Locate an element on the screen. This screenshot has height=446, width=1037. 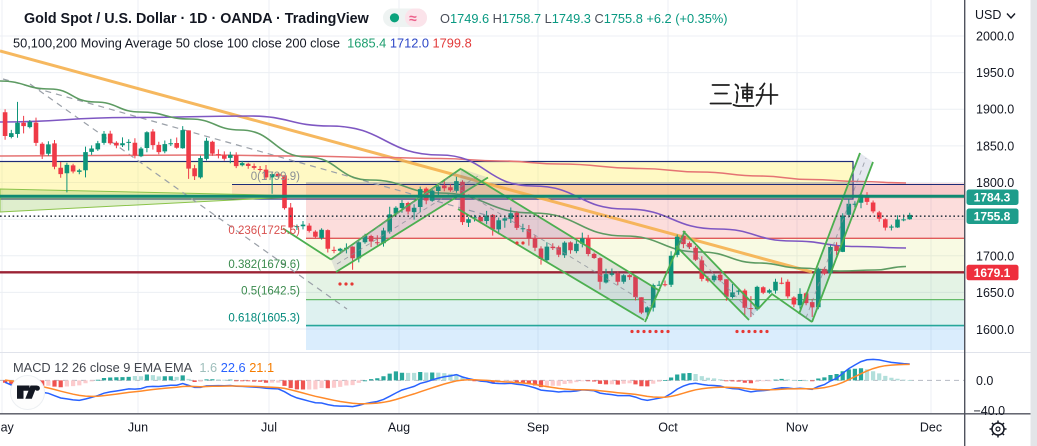
svg-text: 1850.0 is located at coordinates (995, 147).